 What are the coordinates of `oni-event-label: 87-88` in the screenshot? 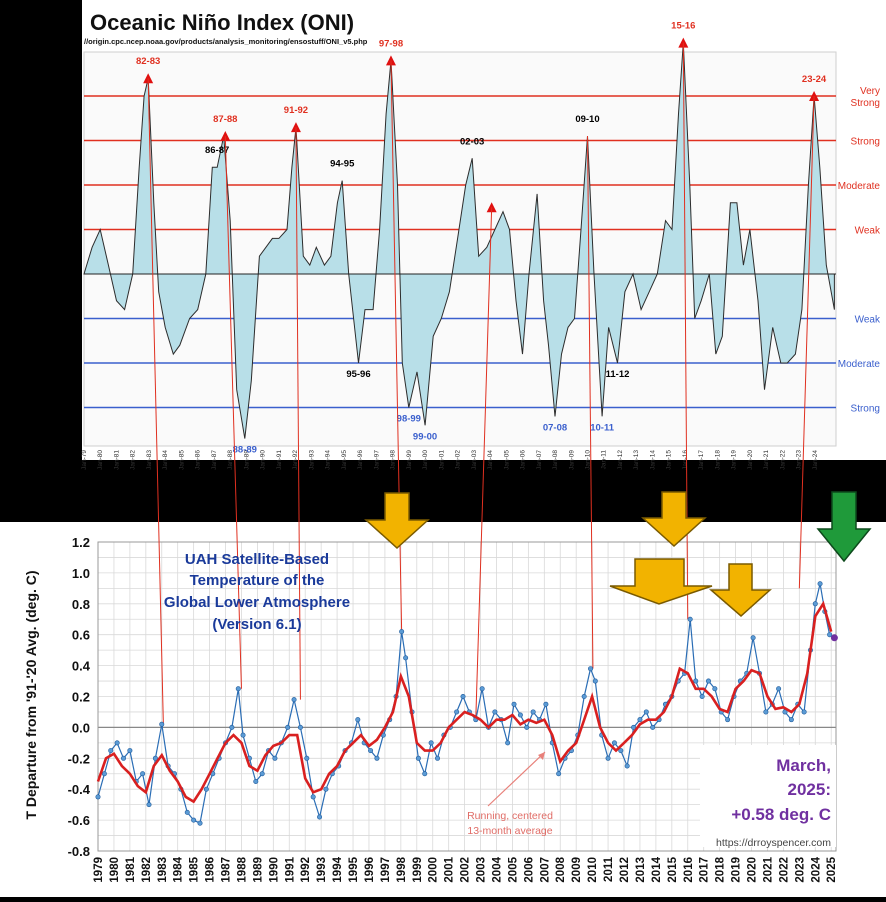 It's located at (225, 119).